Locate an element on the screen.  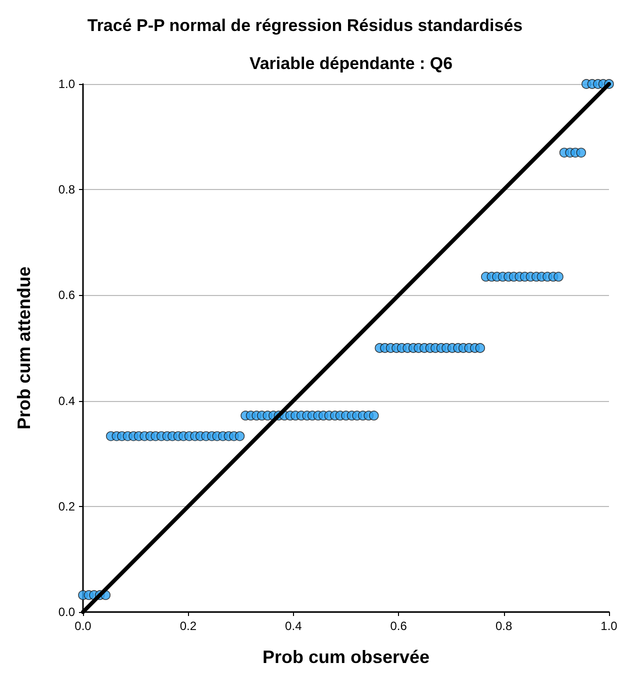
y-tick-label: 0.6 is located at coordinates (67, 295).